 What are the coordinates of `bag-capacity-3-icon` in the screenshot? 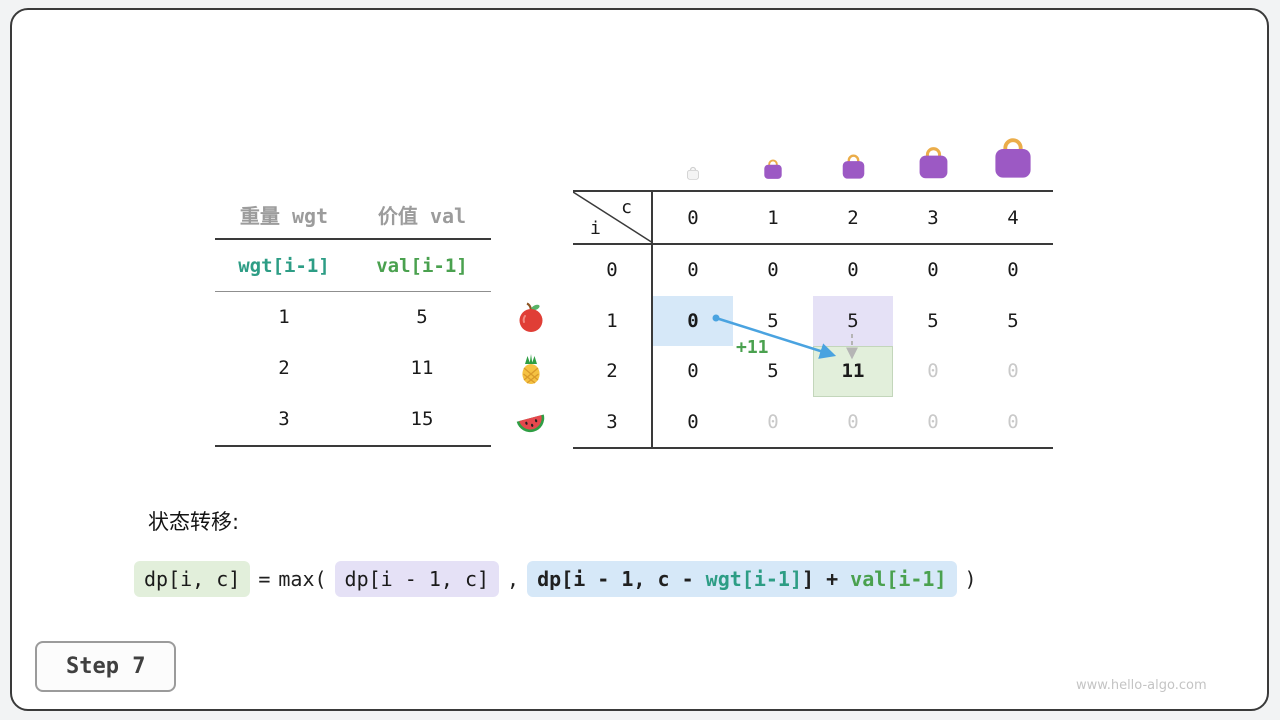 It's located at (933, 163).